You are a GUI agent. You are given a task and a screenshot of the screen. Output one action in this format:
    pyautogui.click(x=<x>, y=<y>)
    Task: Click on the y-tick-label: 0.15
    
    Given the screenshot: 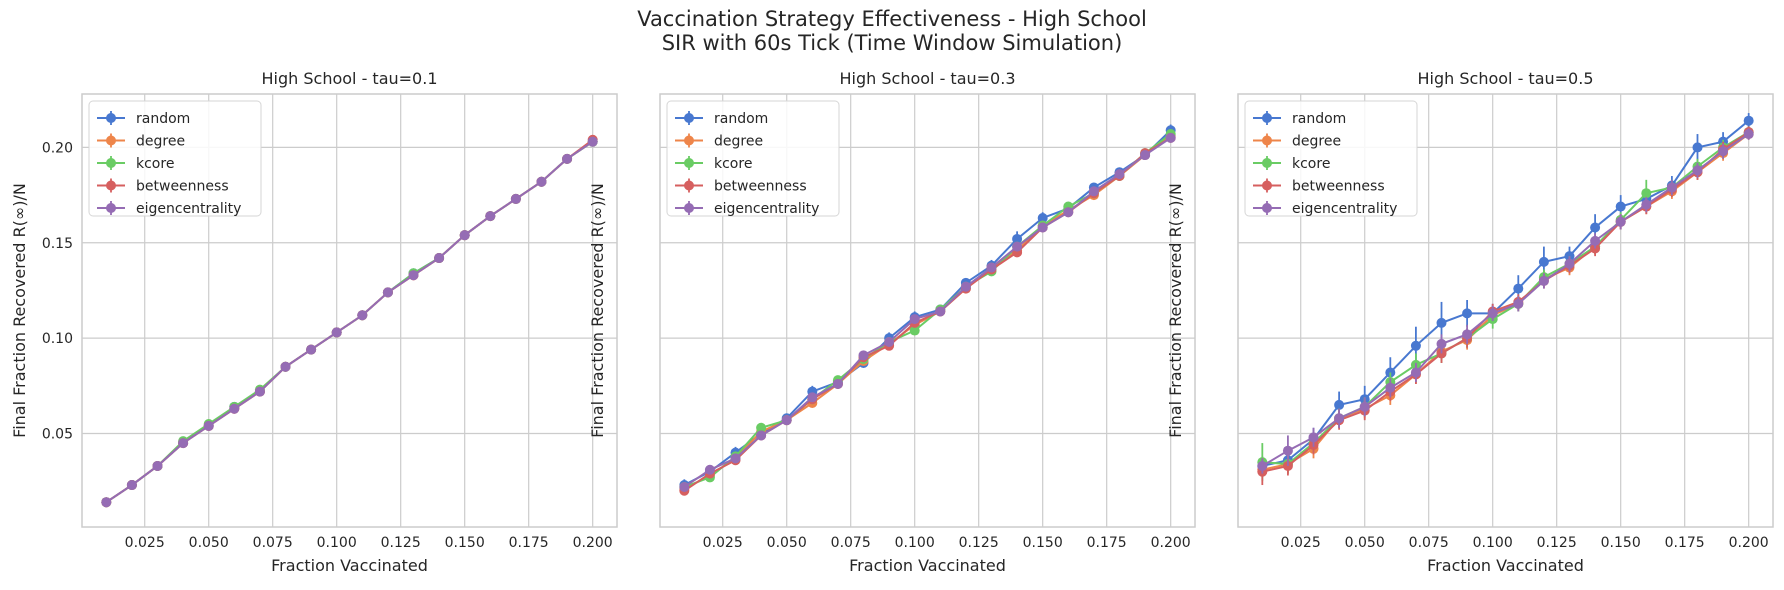 What is the action you would take?
    pyautogui.click(x=57, y=244)
    